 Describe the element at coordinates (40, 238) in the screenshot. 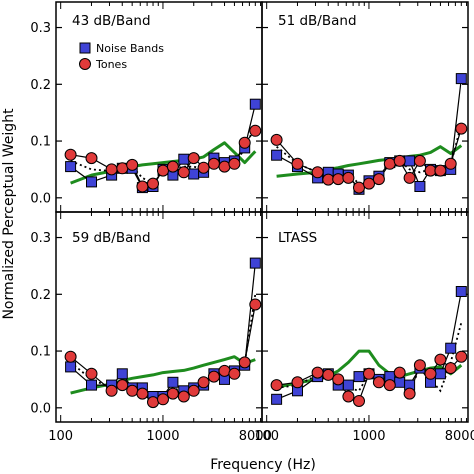

I see `y-tick-label: 0.3` at that location.